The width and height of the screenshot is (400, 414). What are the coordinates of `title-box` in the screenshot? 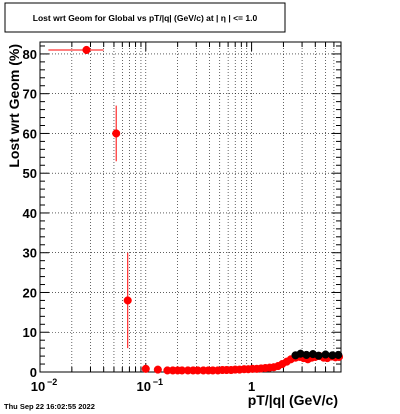 It's located at (145, 17).